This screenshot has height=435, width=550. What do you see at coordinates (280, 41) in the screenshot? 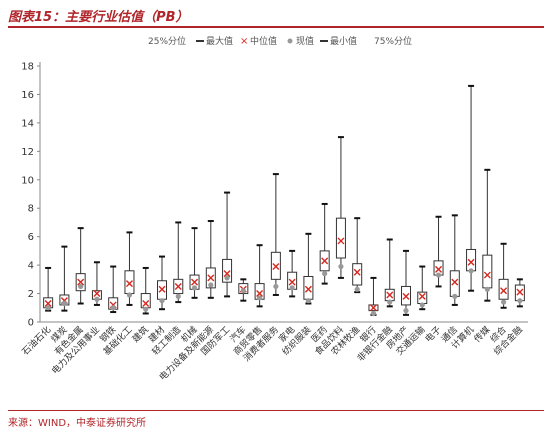
I see `chart-legend: 25%分位 最大值 × 中位值 现值 最小值 75%分位` at bounding box center [280, 41].